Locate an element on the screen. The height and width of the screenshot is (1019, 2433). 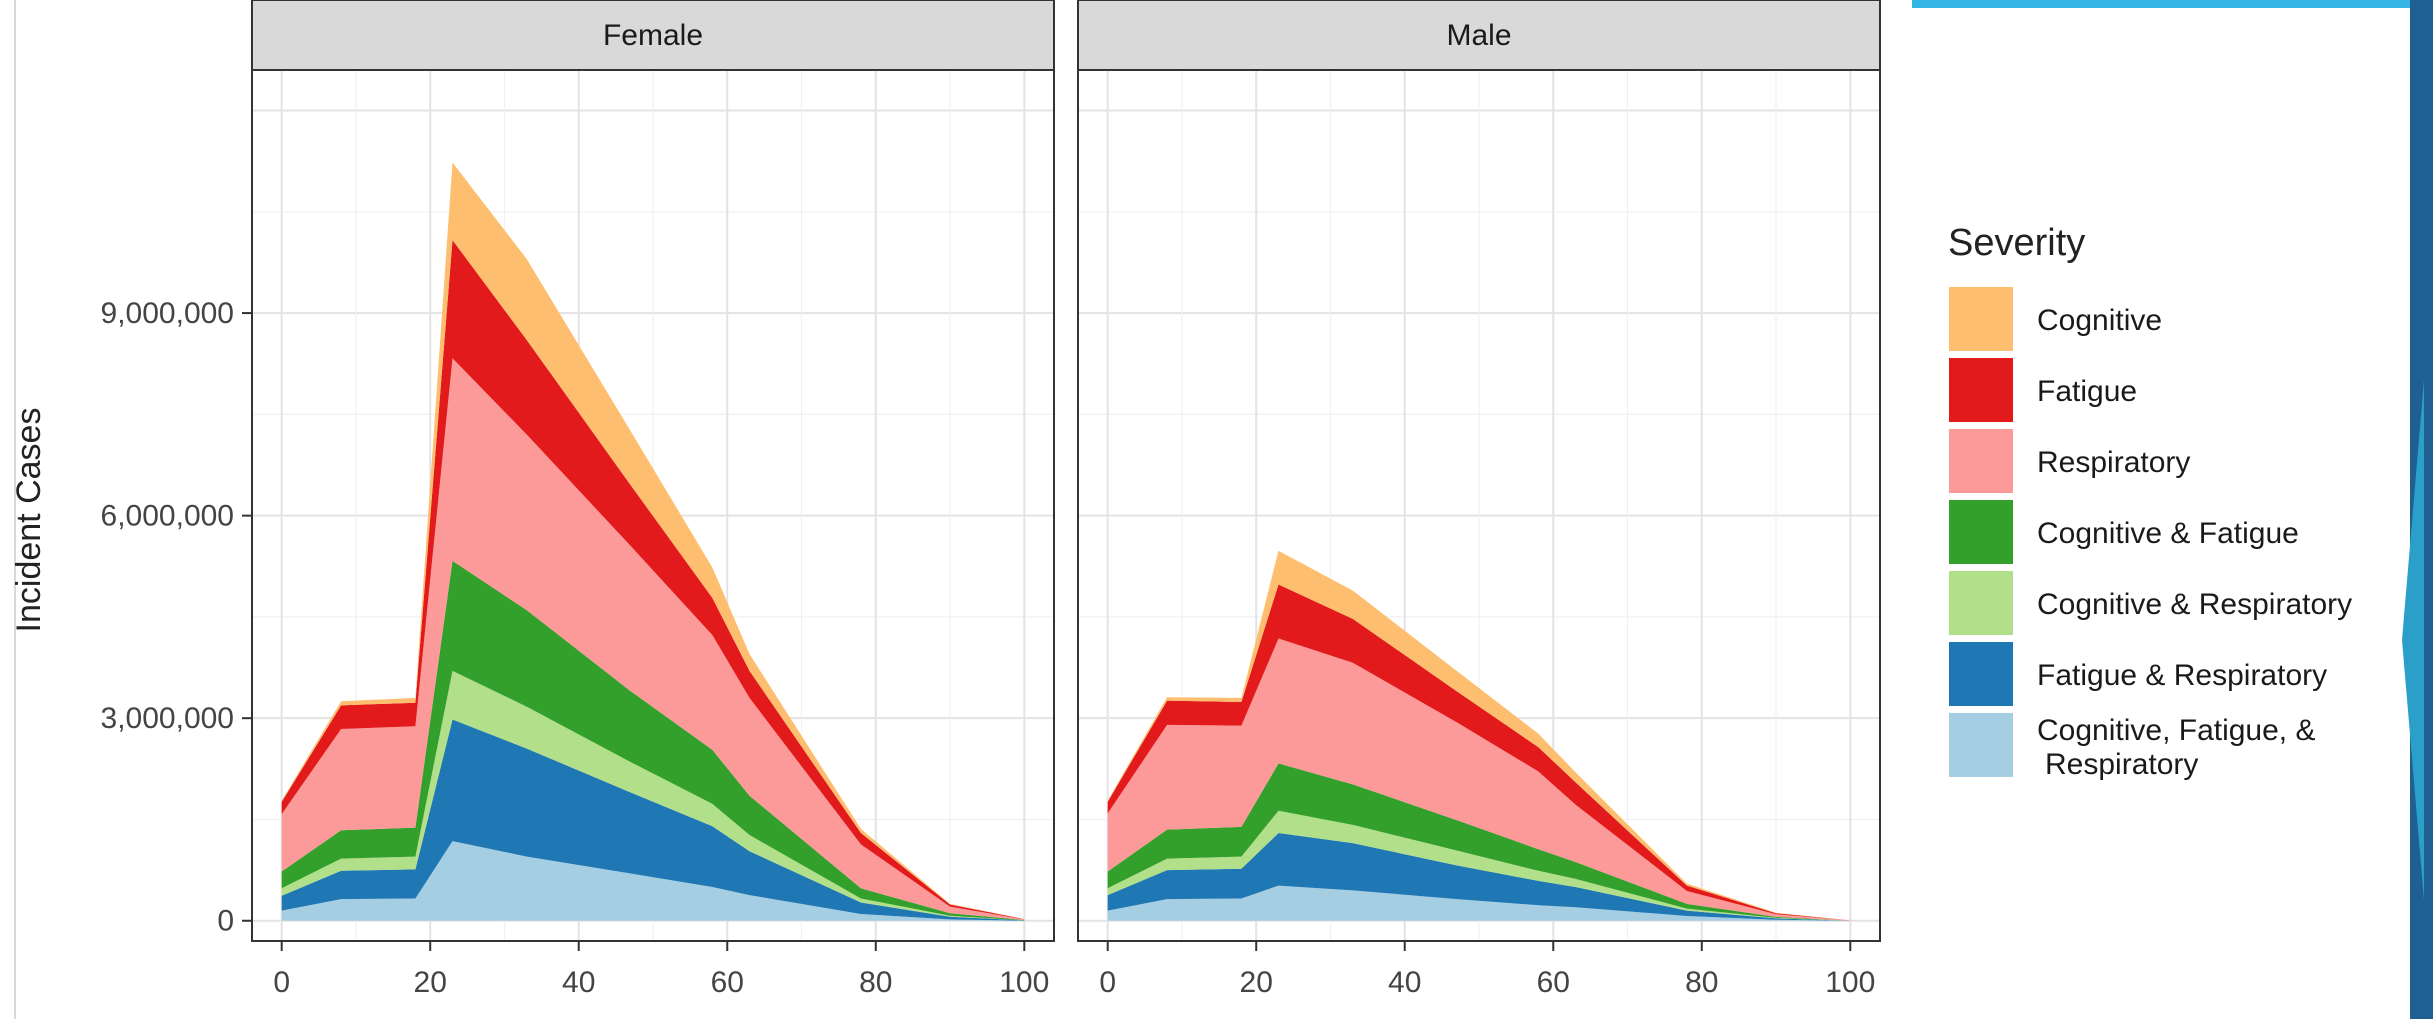
legend-item-fatigue: Fatigue is located at coordinates (2043, 390).